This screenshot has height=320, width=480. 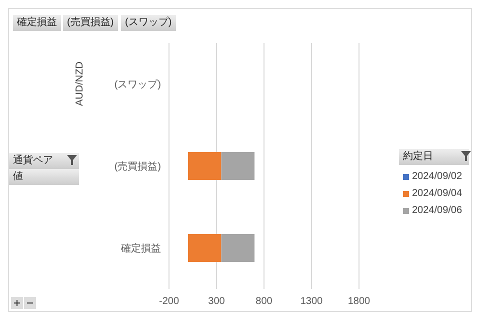 What do you see at coordinates (312, 302) in the screenshot?
I see `x-tick-label: 1300` at bounding box center [312, 302].